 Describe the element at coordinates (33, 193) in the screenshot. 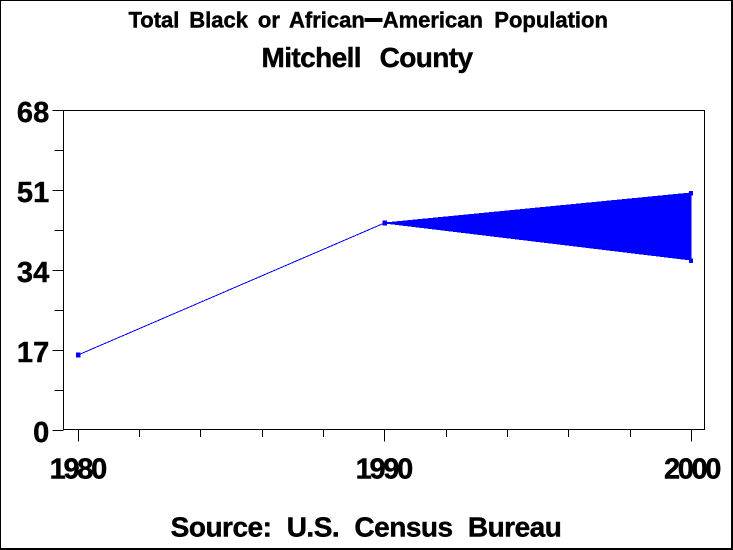

I see `svg-text: 51` at that location.